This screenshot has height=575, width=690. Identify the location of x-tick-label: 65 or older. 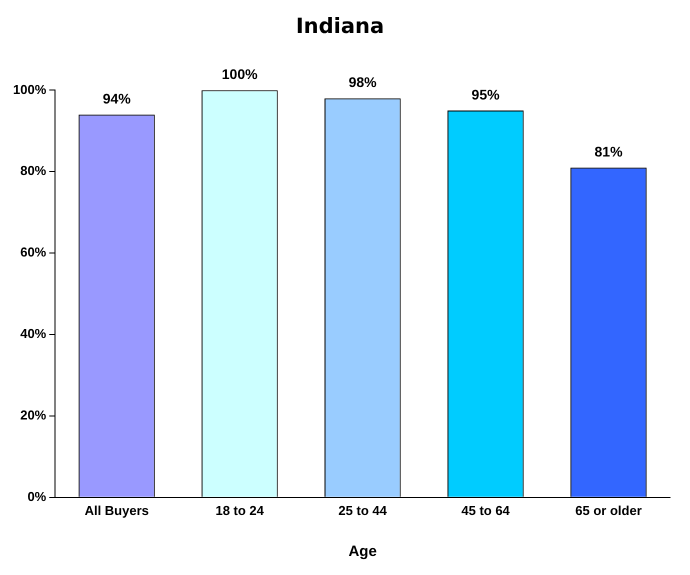
(608, 510).